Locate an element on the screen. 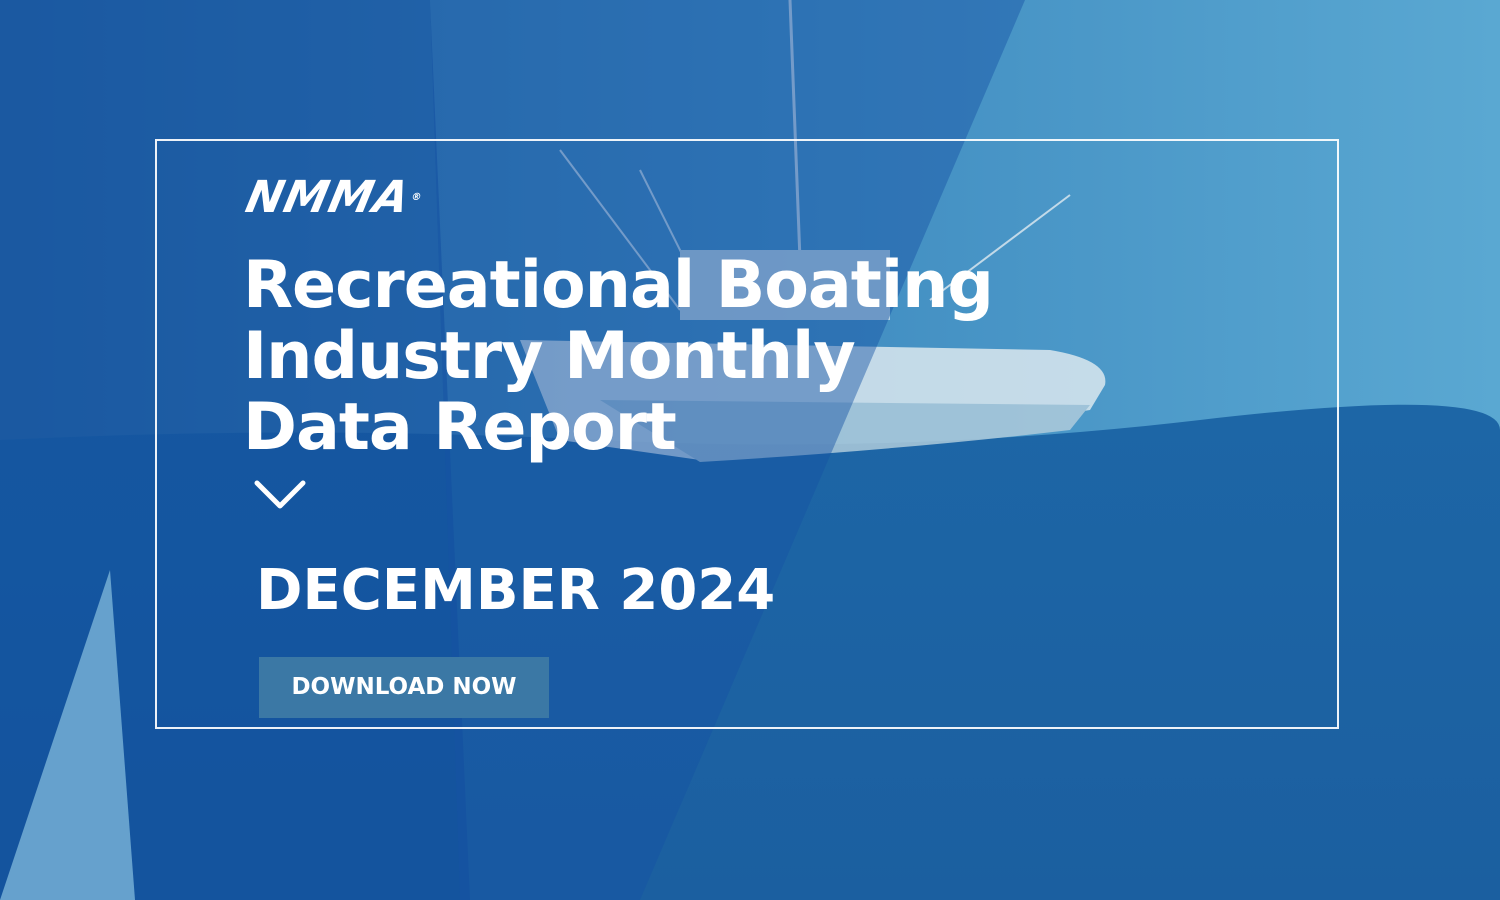  title-line-2: Industry Monthly is located at coordinates (549, 356).